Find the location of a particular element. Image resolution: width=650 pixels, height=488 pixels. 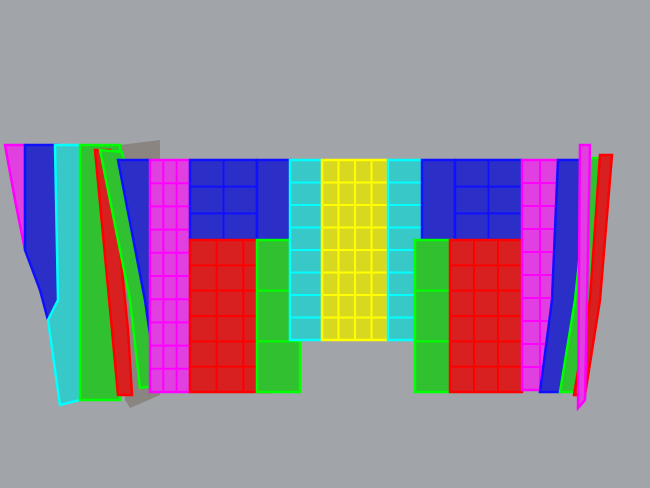

left-blue-strip is located at coordinates (41, 233).